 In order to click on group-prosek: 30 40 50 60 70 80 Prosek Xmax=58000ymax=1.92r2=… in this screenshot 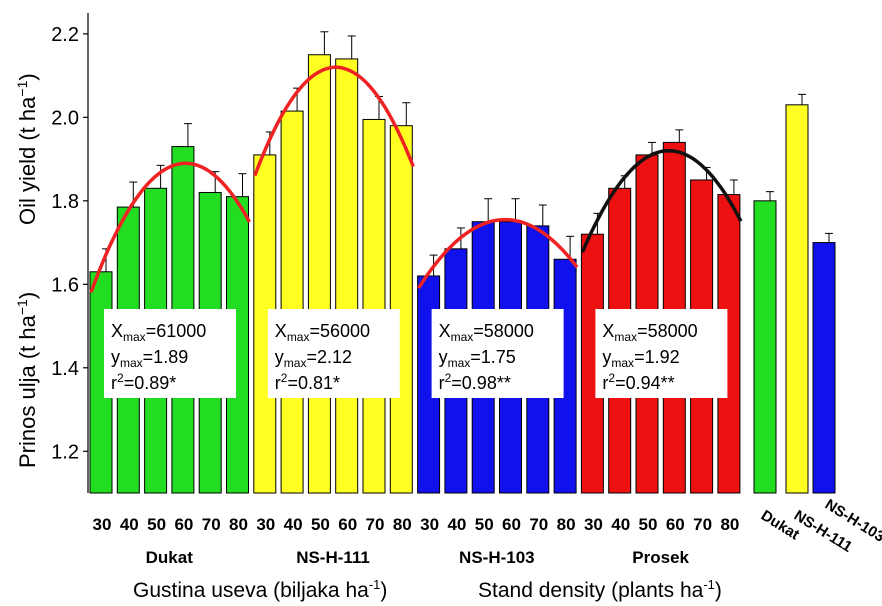, I will do `click(661, 348)`.